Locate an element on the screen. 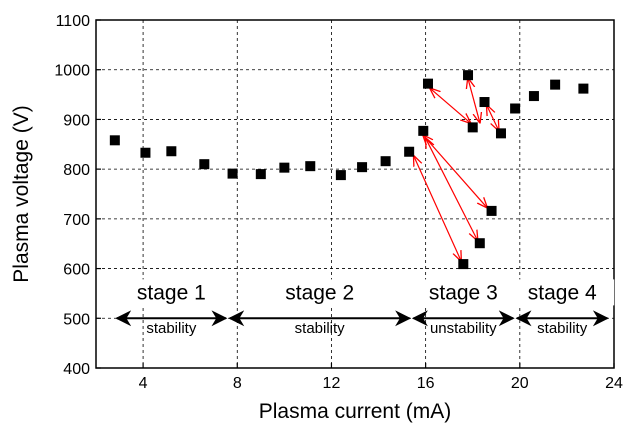  stage-label: stage 3 is located at coordinates (463, 292).